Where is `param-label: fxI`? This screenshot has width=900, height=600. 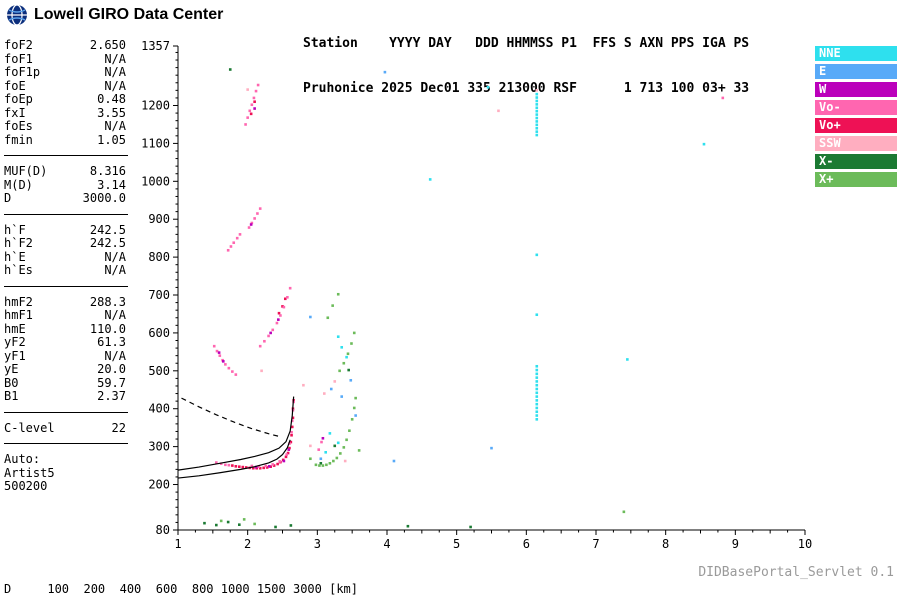 param-label: fxI is located at coordinates (15, 112).